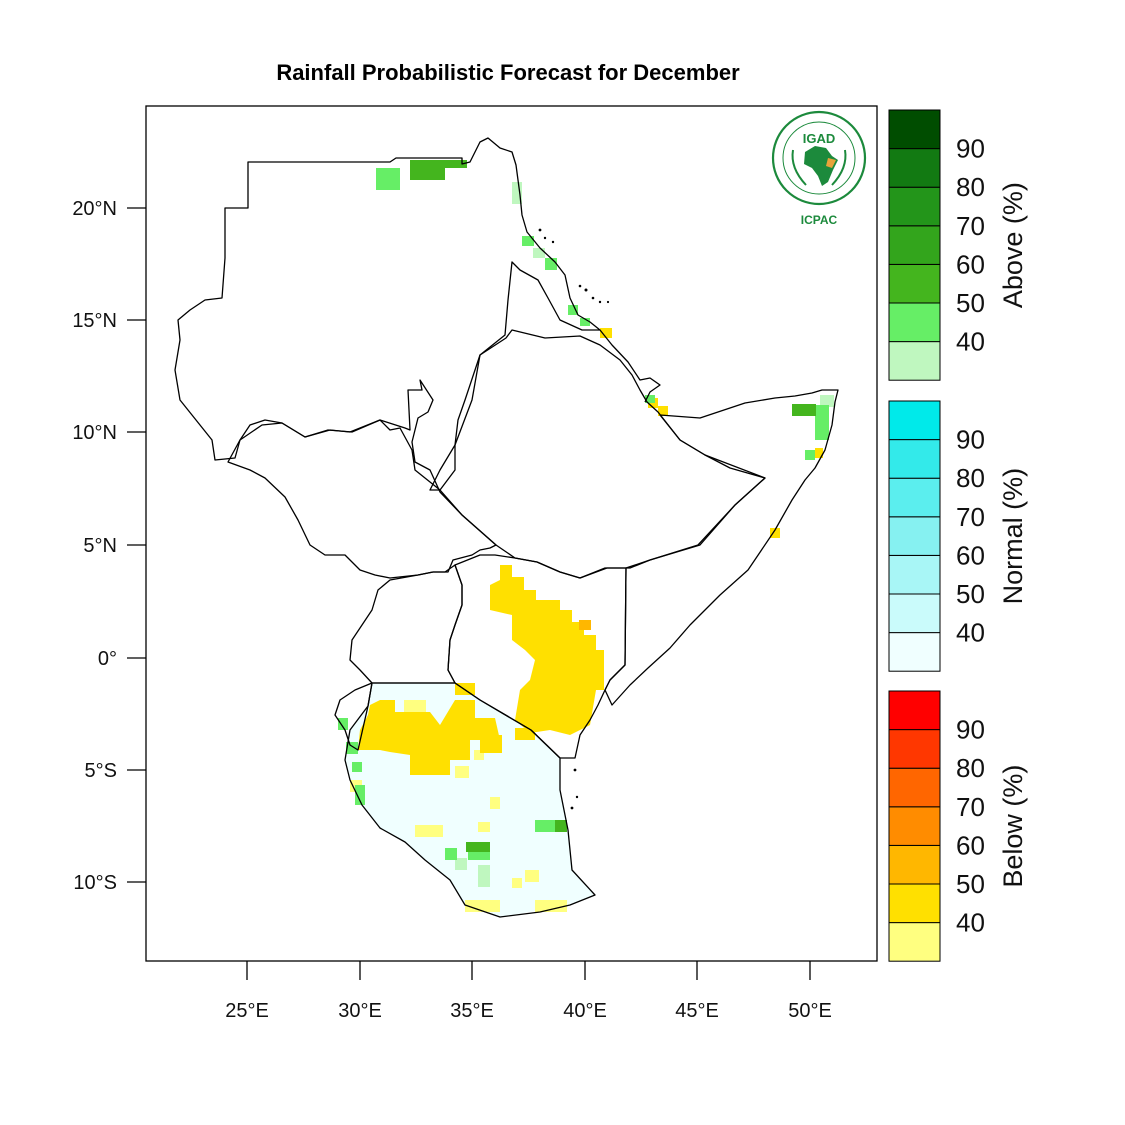 The width and height of the screenshot is (1125, 1125). Describe the element at coordinates (970, 633) in the screenshot. I see `normal-colorbar-level: 40` at that location.